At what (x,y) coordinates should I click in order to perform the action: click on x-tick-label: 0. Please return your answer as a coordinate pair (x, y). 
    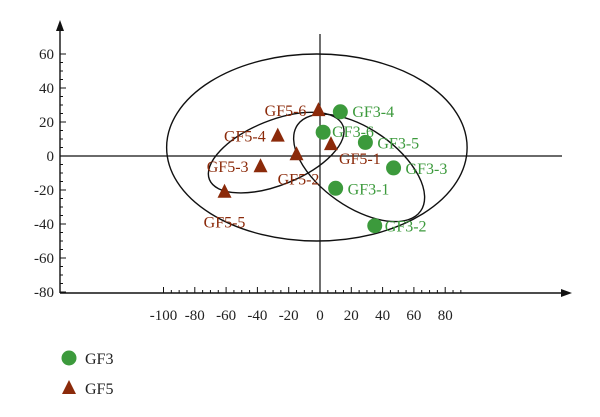
    Looking at the image, I should click on (320, 316).